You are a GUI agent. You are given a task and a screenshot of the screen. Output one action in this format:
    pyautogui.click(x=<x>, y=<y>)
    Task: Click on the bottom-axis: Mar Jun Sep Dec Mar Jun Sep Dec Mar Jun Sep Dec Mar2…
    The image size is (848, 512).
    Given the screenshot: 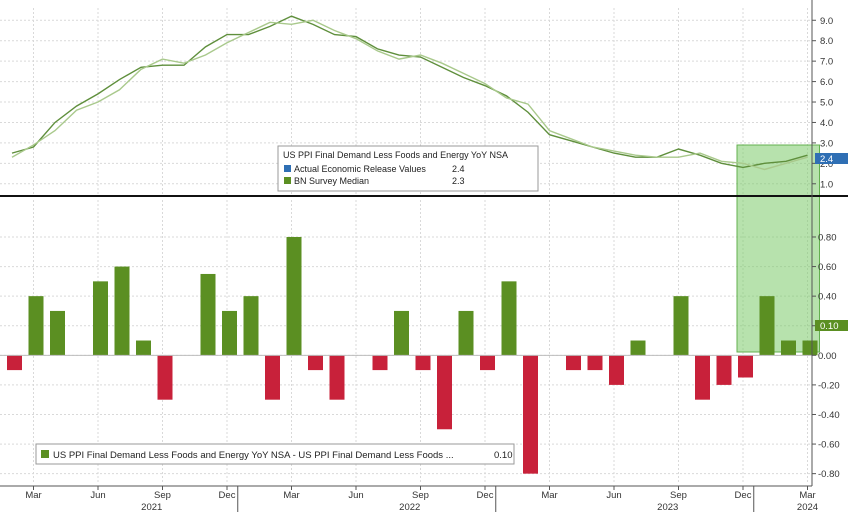 What is the action you would take?
    pyautogui.click(x=409, y=498)
    